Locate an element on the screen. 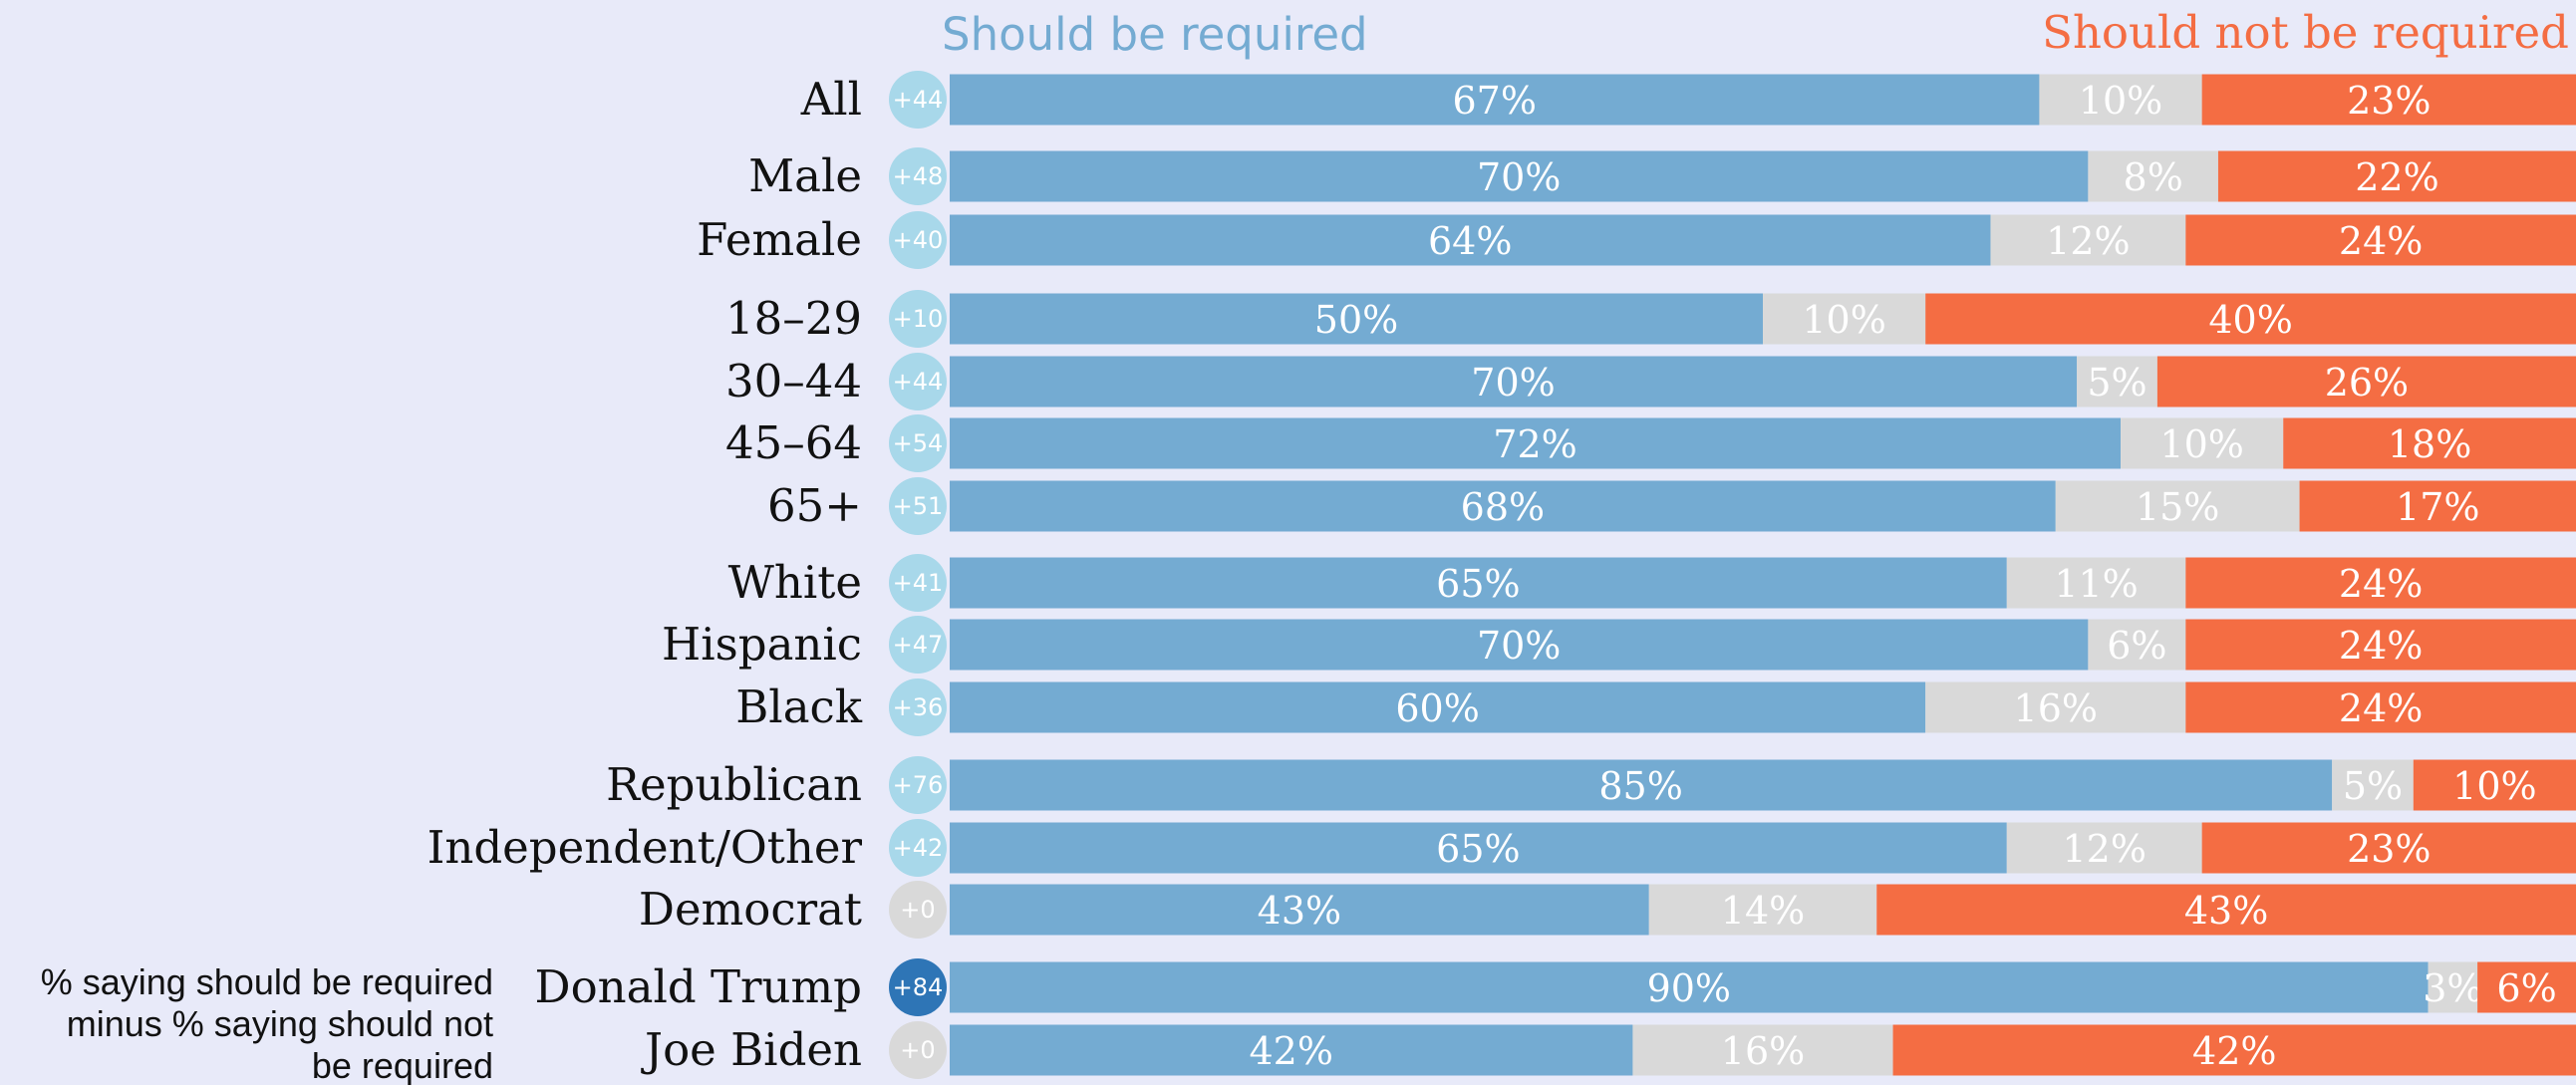 The image size is (2576, 1085). net-badge-label: +51 is located at coordinates (918, 506).